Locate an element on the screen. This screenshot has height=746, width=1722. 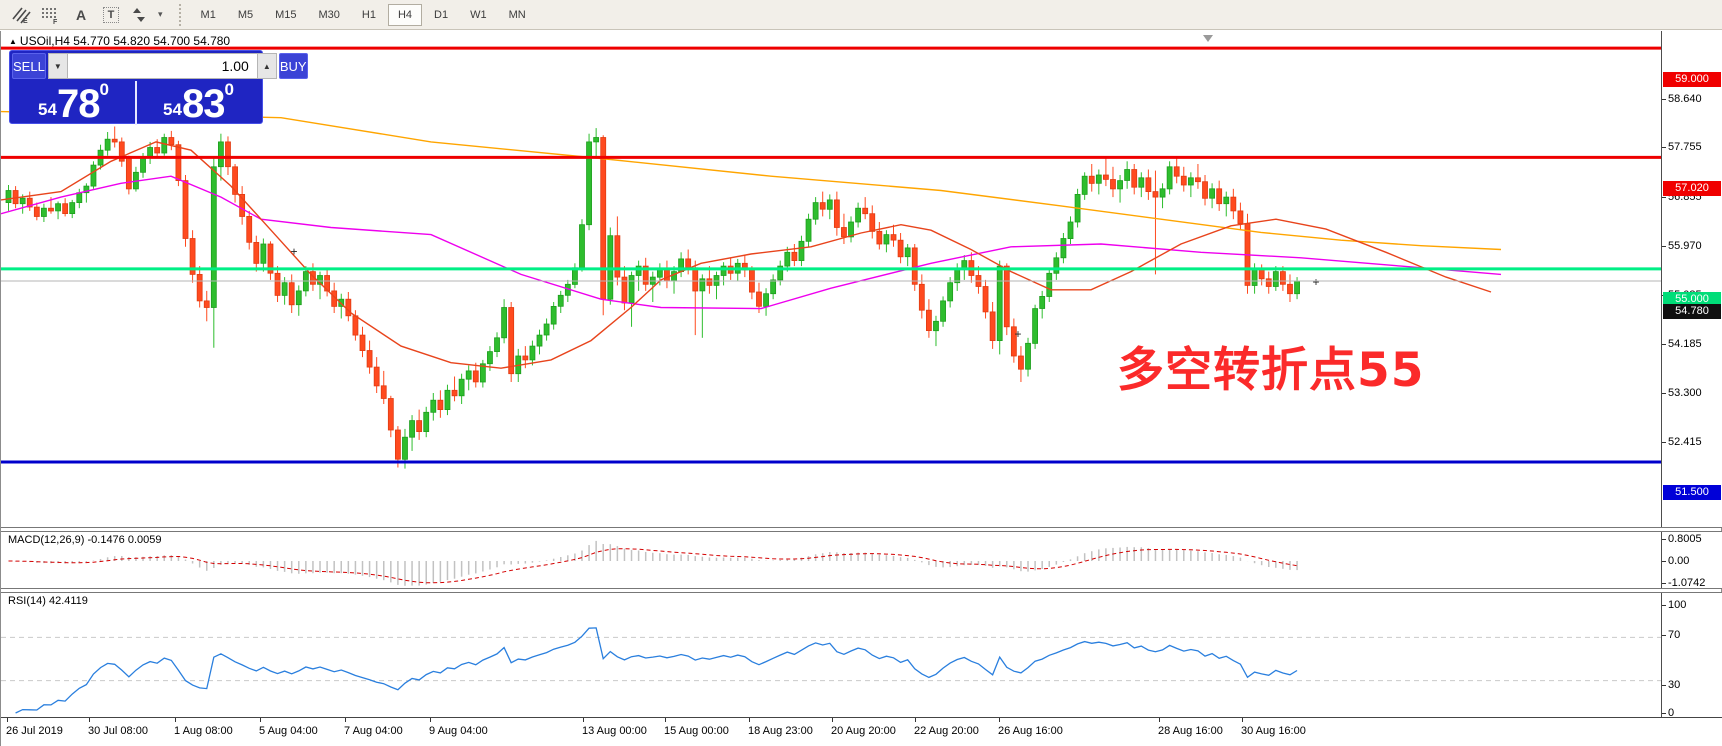
price-badge: 51.500 is located at coordinates (1692, 493).